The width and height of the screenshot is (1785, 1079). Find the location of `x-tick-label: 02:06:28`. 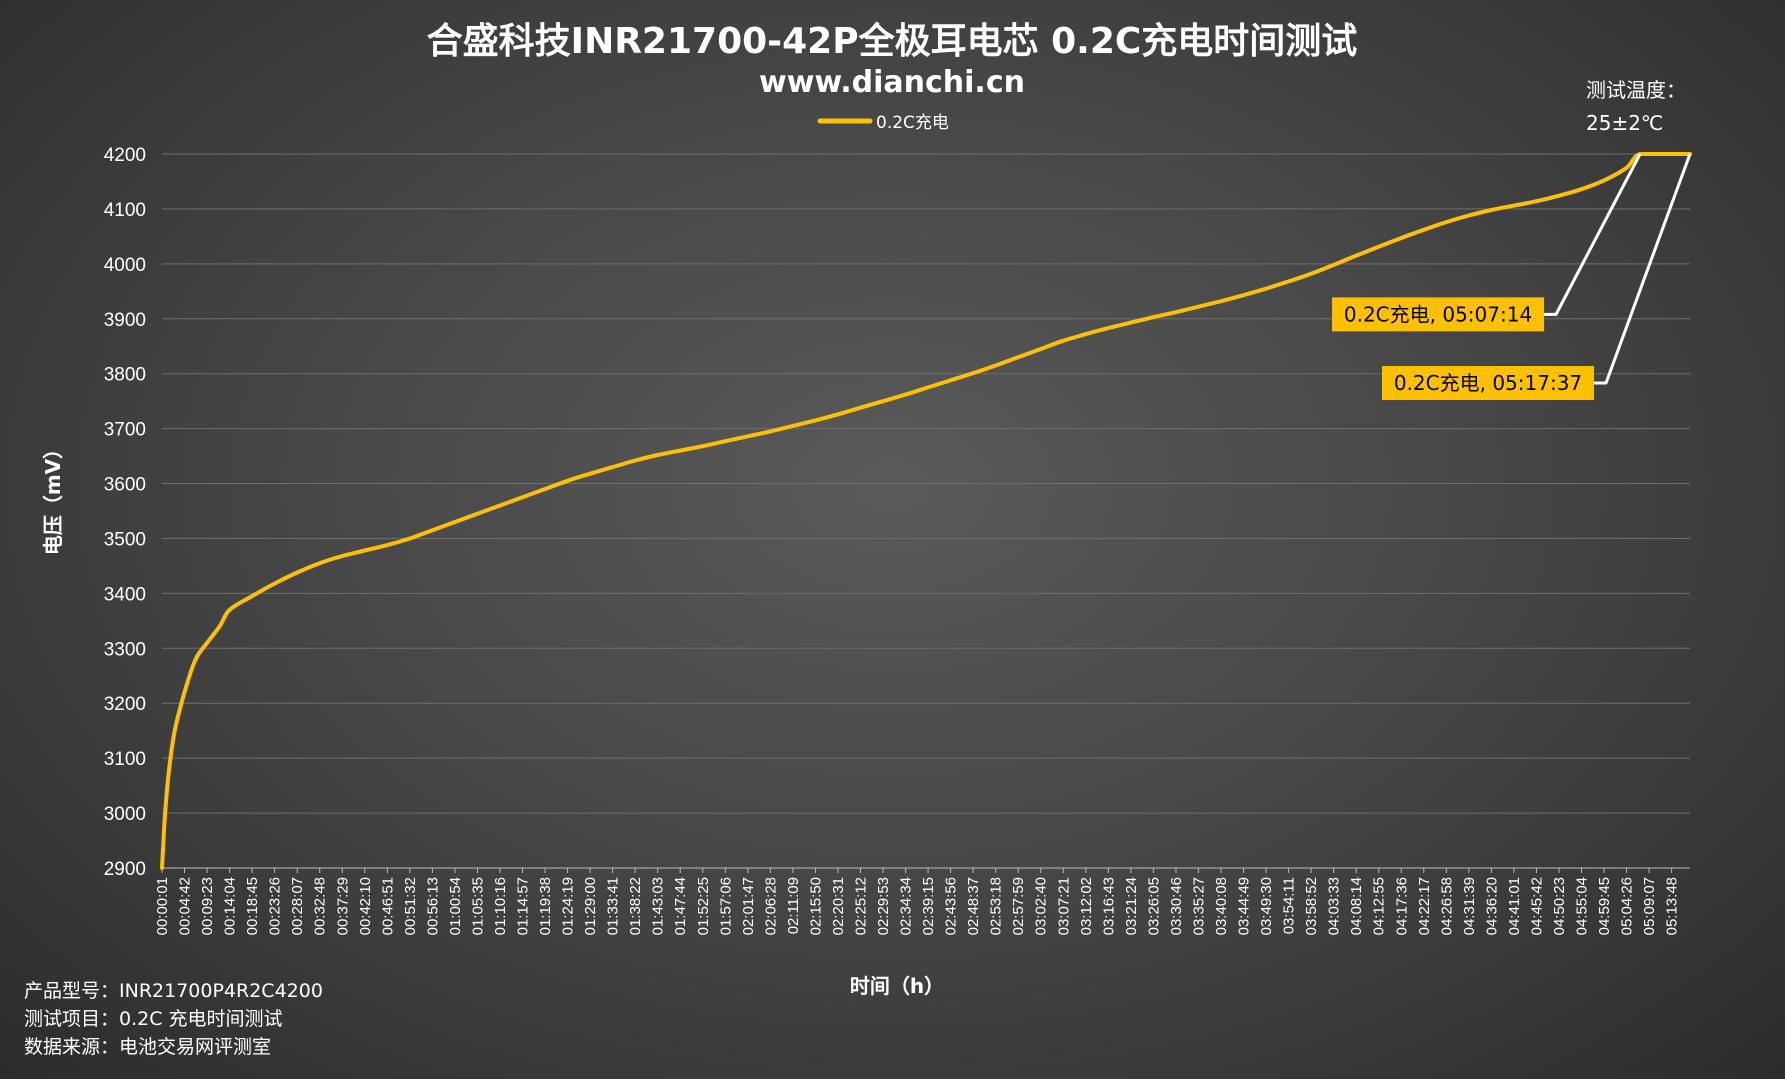

x-tick-label: 02:06:28 is located at coordinates (770, 906).